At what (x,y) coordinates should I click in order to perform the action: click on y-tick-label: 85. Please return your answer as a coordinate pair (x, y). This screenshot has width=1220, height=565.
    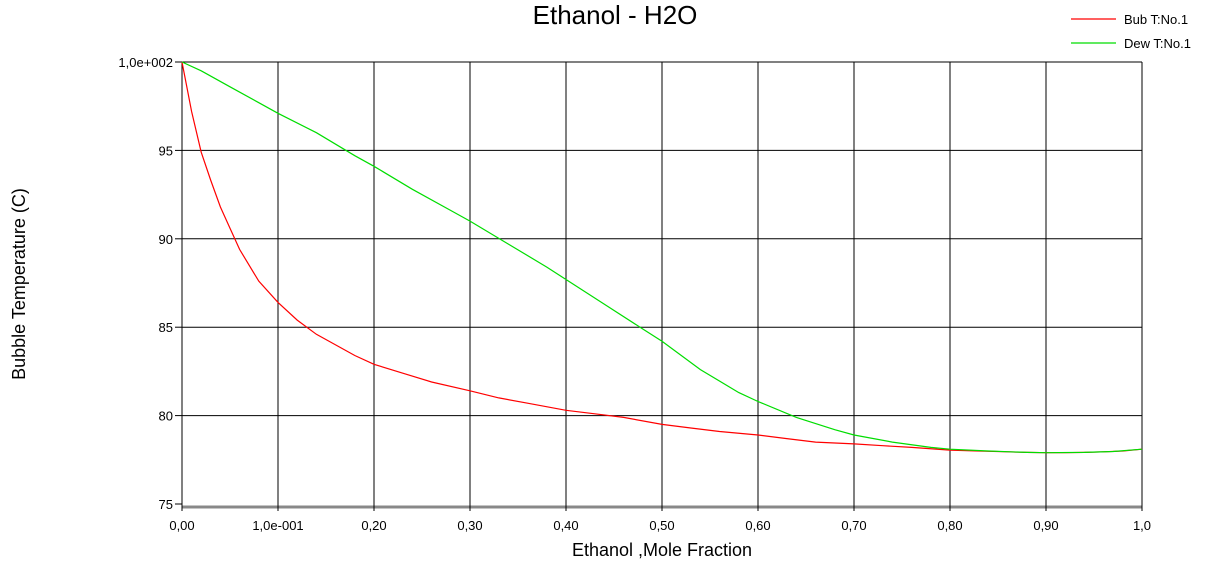
    Looking at the image, I should click on (166, 327).